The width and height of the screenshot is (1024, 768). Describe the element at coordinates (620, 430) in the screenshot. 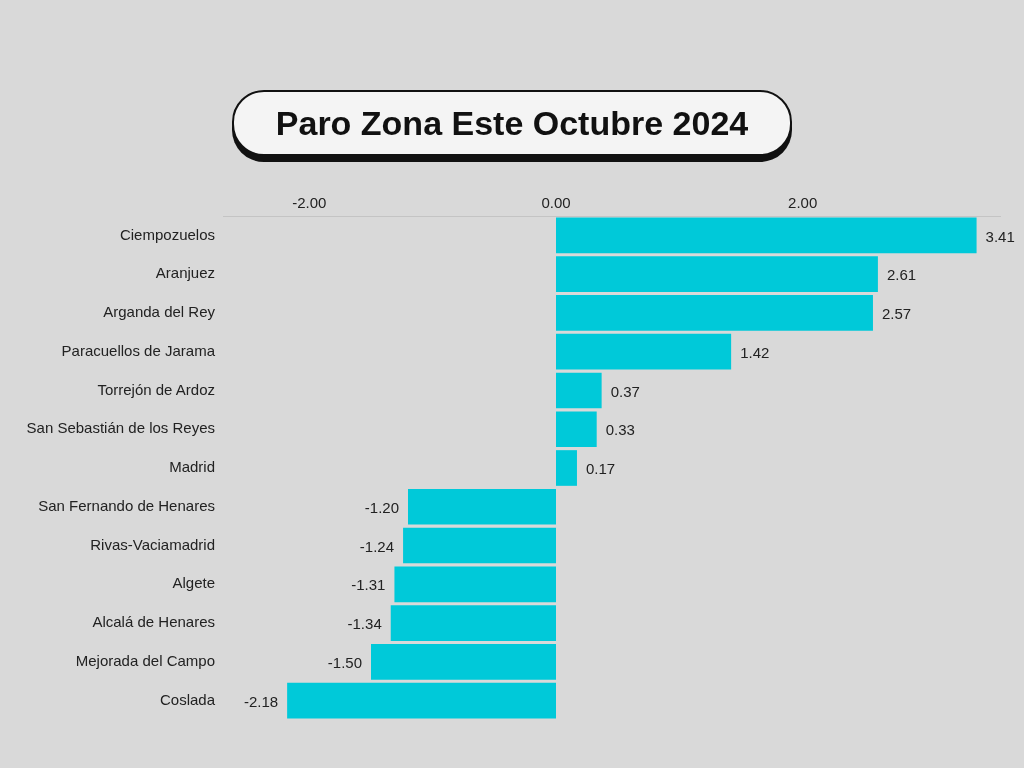

I see `data-label: 0.33` at that location.